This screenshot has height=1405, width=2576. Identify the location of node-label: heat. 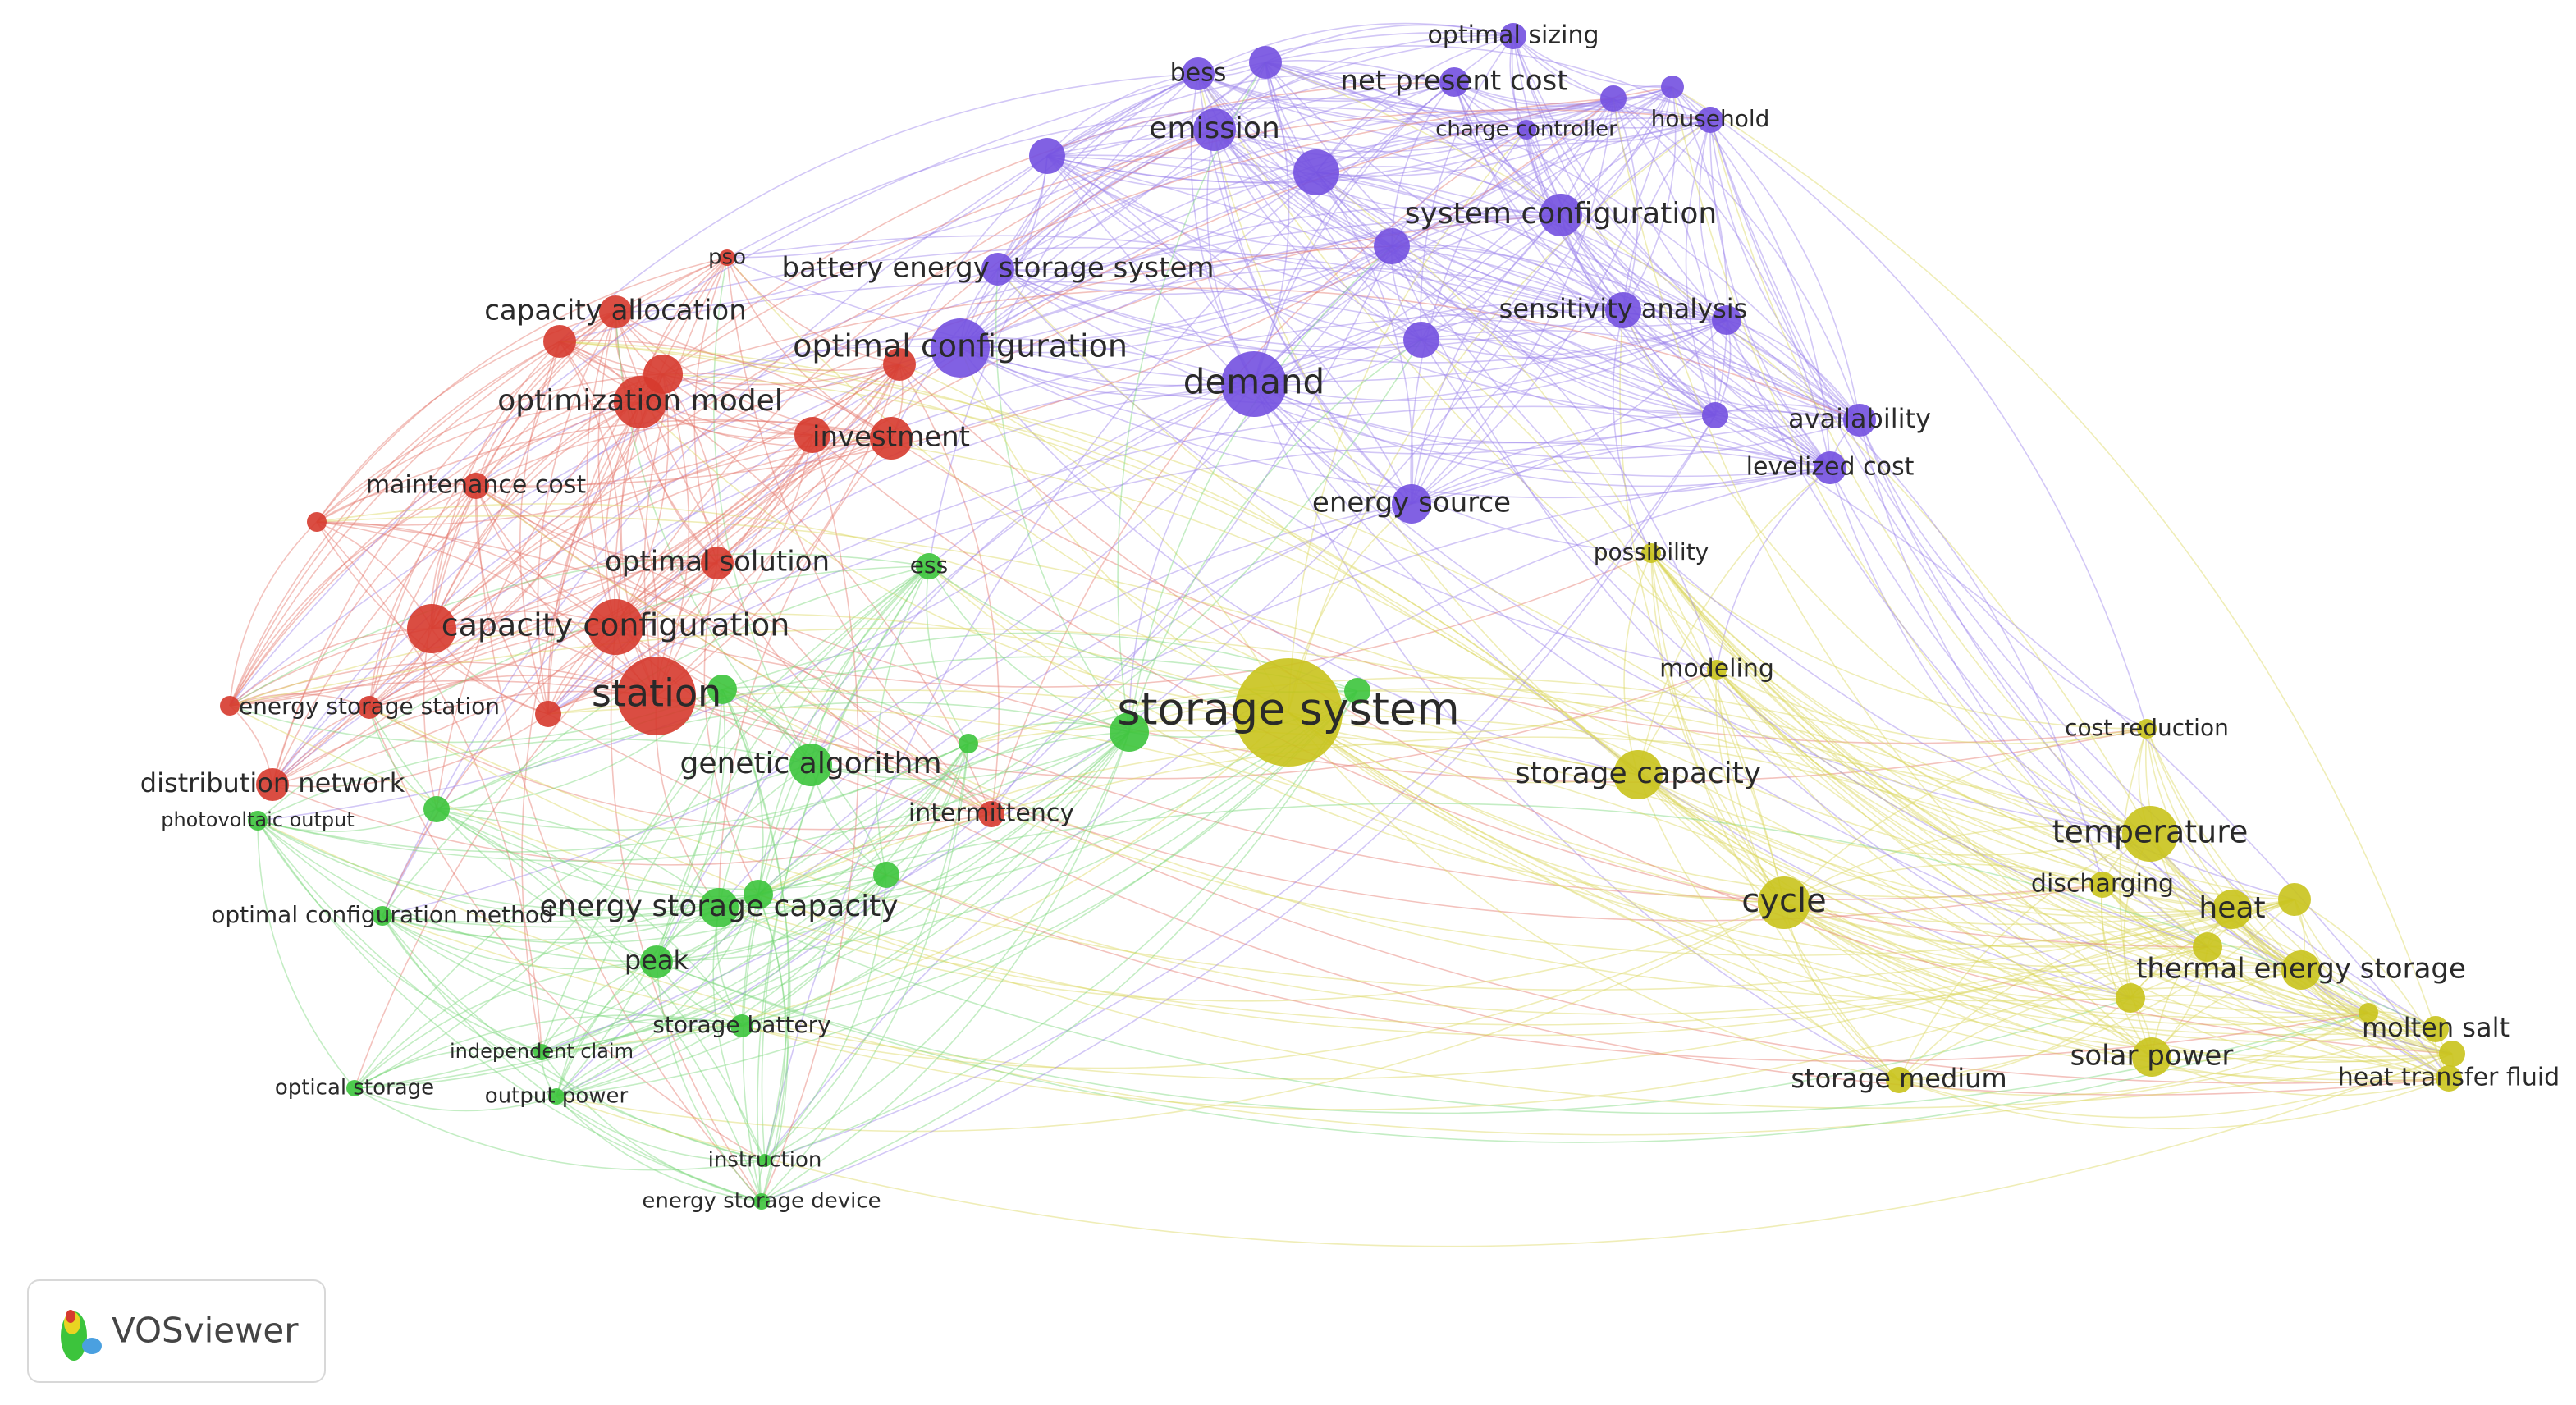
(2232, 908).